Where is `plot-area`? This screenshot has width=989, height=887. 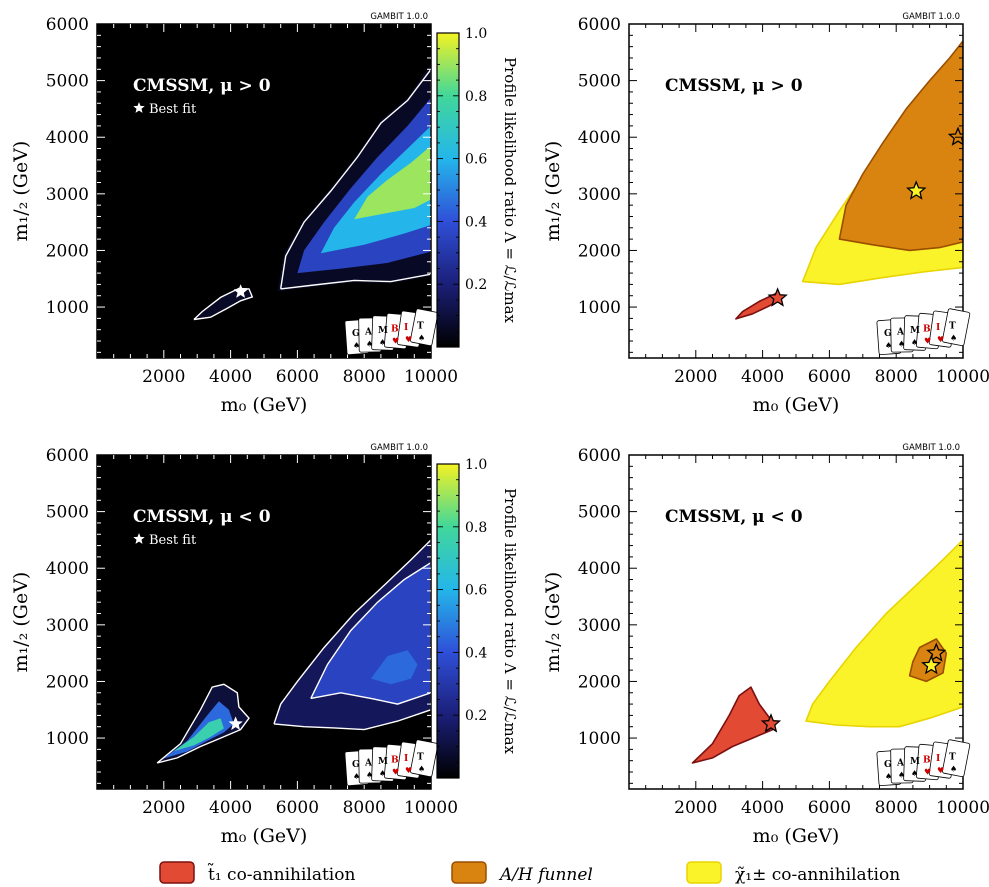
plot-area is located at coordinates (312, 192).